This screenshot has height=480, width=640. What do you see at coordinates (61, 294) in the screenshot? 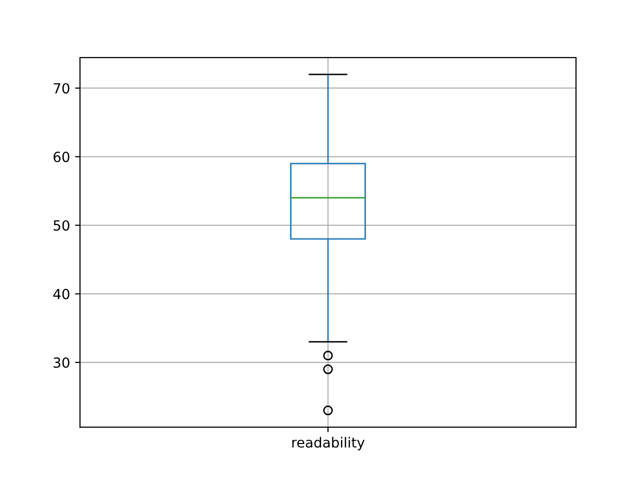
I see `y-tick-label: 40` at bounding box center [61, 294].